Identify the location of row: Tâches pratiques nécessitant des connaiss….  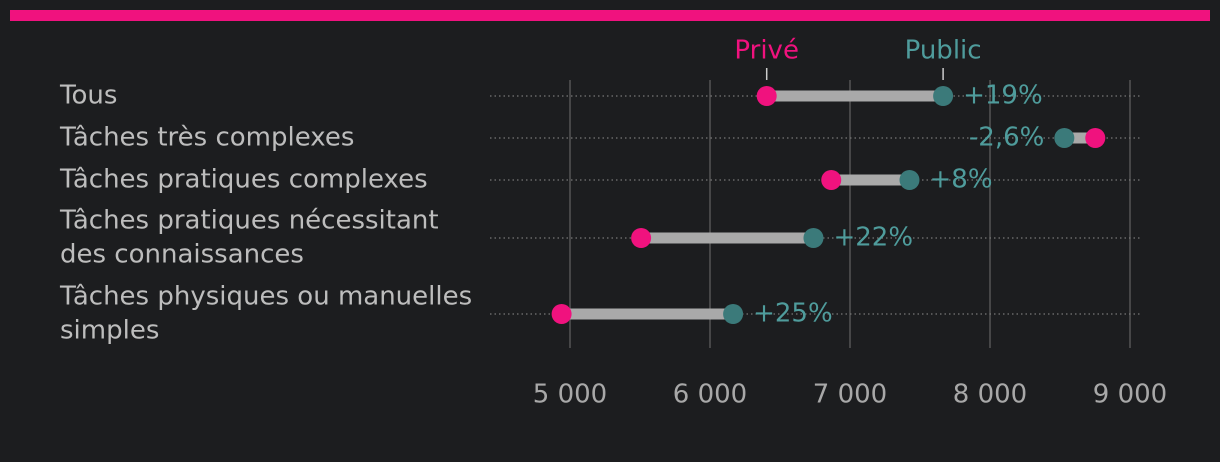
(599, 238).